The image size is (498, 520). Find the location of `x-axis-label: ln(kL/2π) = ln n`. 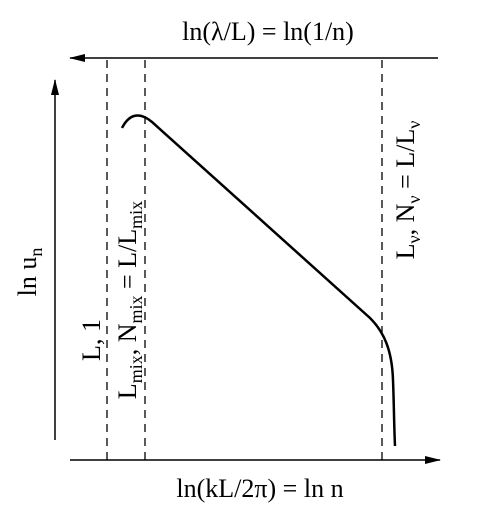

x-axis-label: ln(kL/2π) = ln n is located at coordinates (259, 488).